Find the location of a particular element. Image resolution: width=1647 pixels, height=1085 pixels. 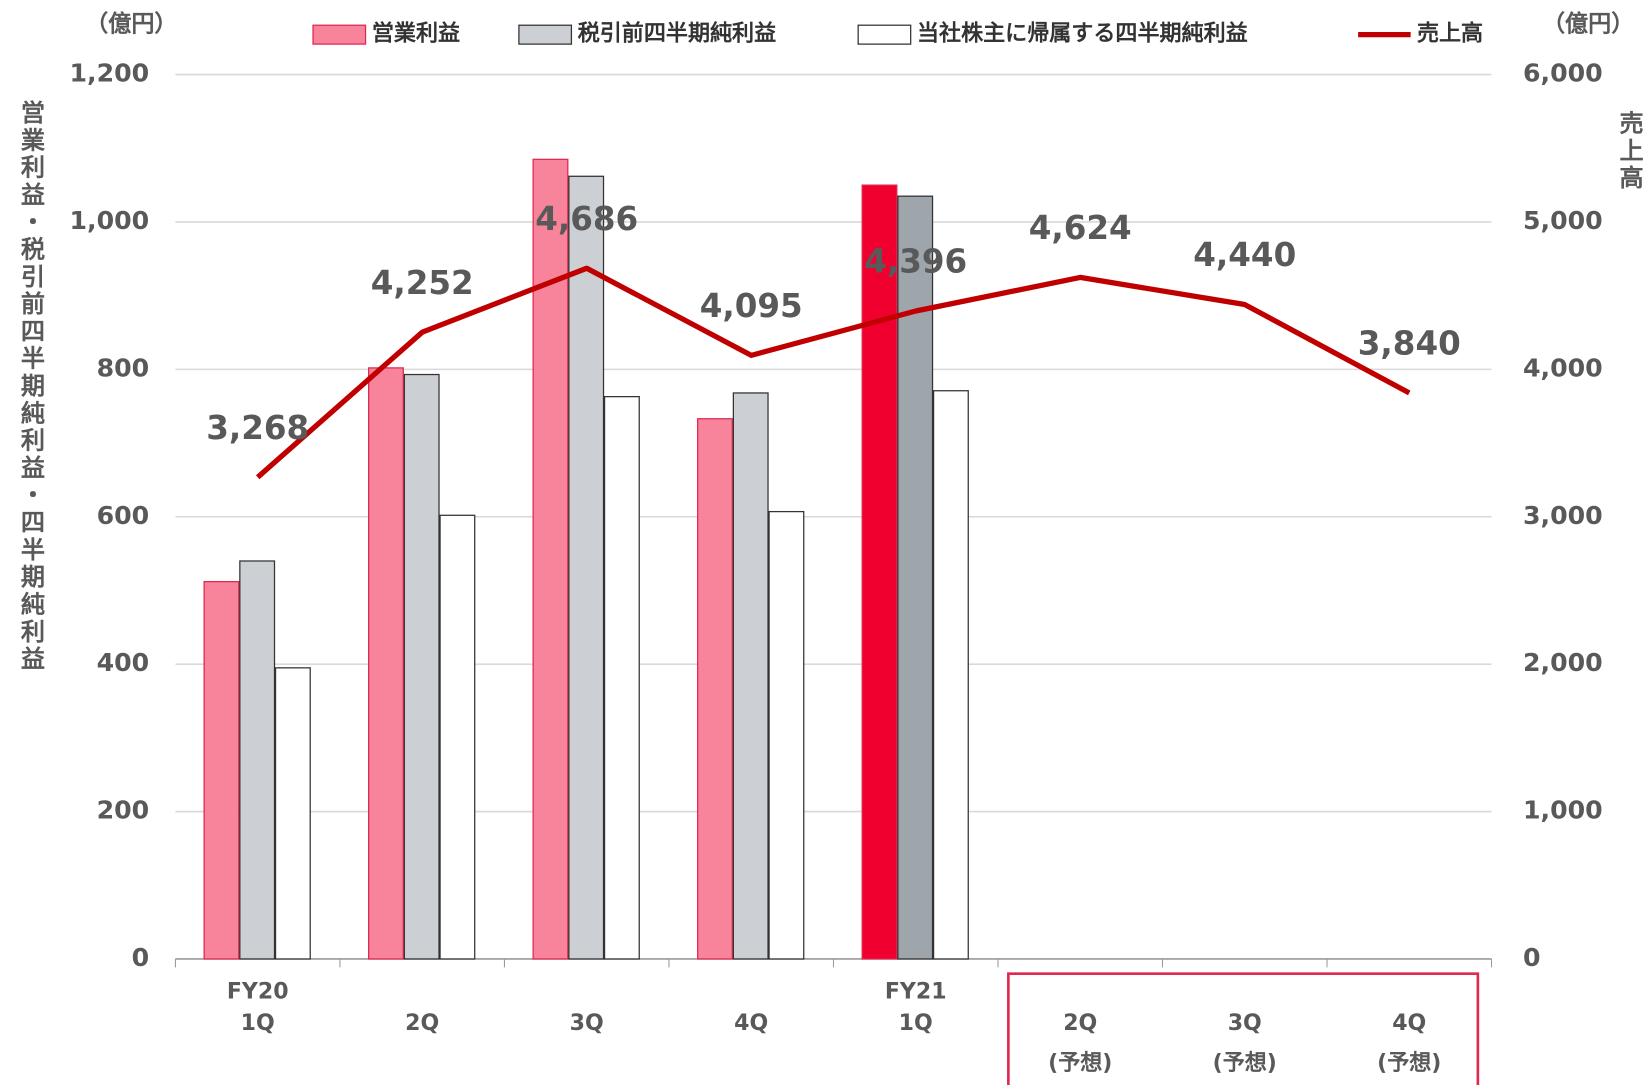

y2-tick-label: 1,000 is located at coordinates (1563, 810).